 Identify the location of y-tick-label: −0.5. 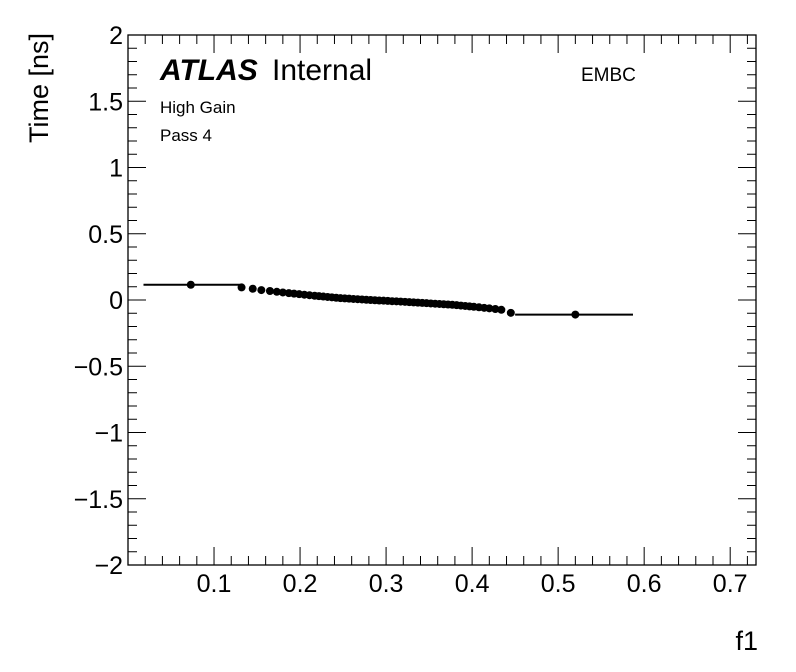
(98, 367).